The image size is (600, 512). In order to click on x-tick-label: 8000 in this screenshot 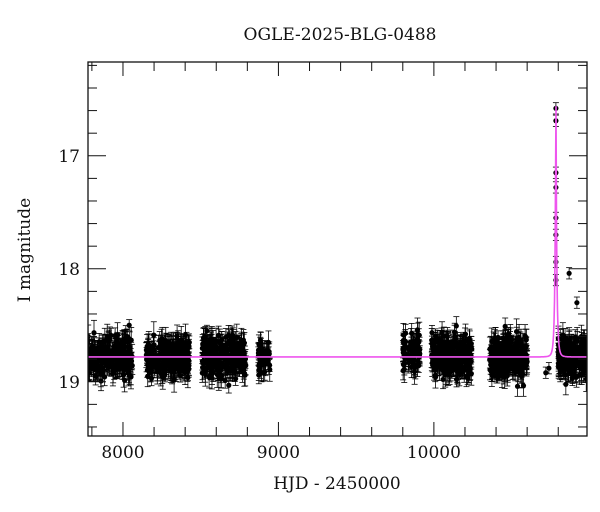, I will do `click(122, 453)`.